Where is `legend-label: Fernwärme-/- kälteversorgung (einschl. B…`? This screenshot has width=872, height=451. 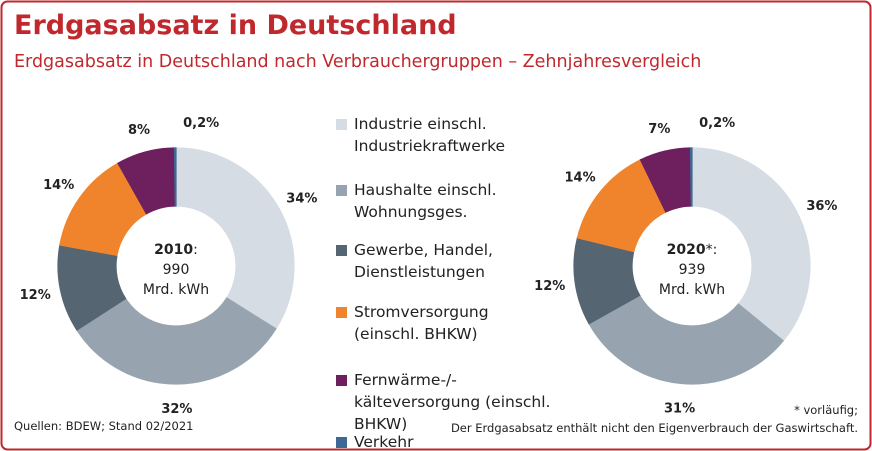 legend-label: Fernwärme-/- kälteversorgung (einschl. B… is located at coordinates (452, 402).